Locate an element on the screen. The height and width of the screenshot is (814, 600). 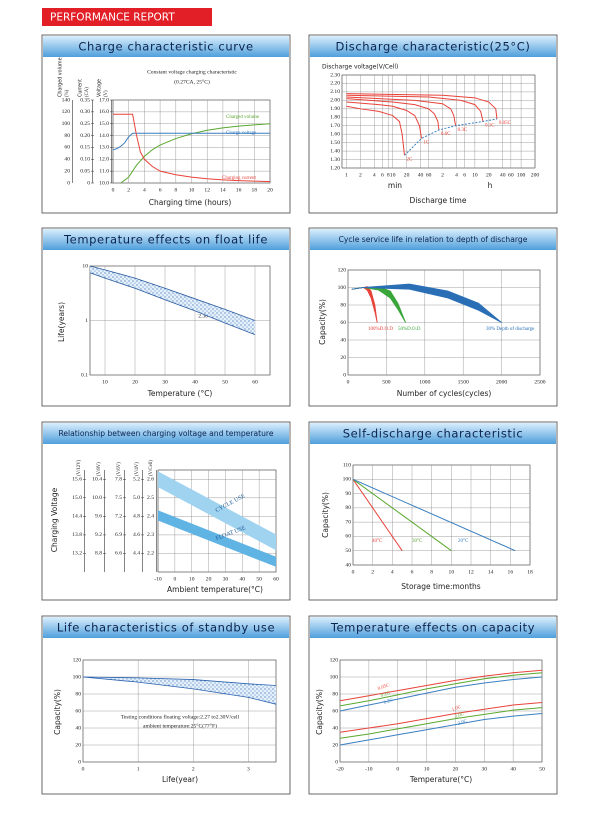
axis-unit: (V/12V) is located at coordinates (79, 467).